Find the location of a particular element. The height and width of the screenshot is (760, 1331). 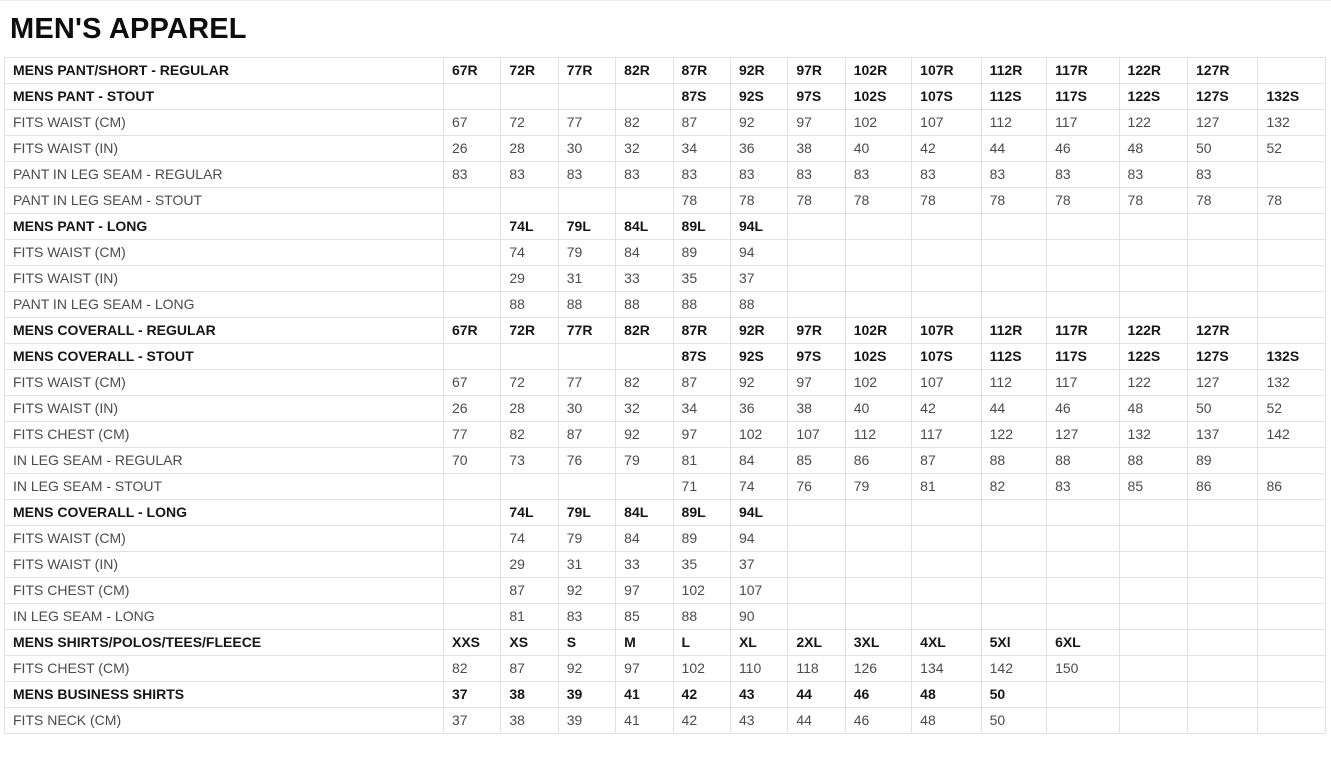

size-cell: 107S is located at coordinates (946, 96).